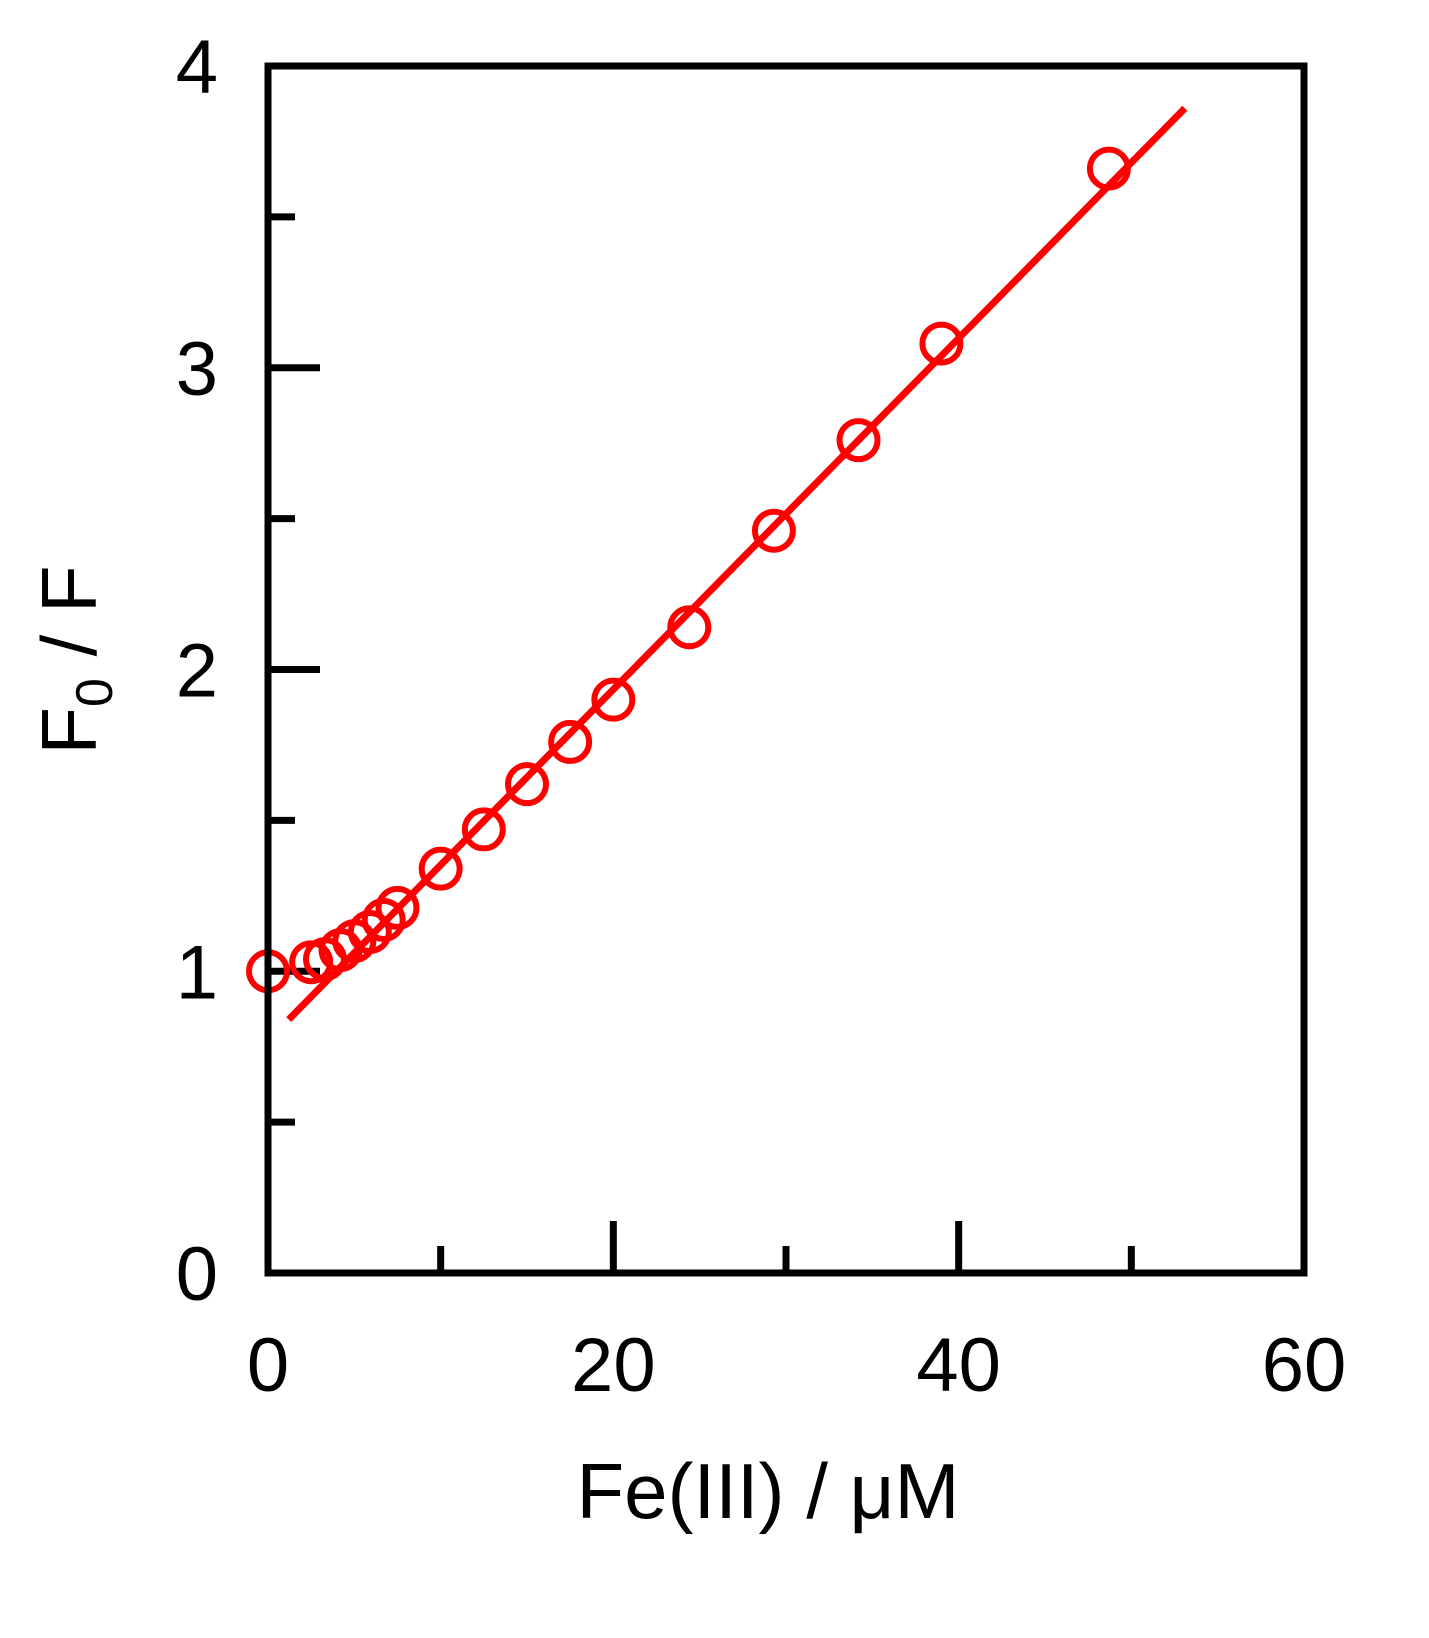 The image size is (1429, 1638). Describe the element at coordinates (268, 1365) in the screenshot. I see `x-tick-label: 0` at that location.